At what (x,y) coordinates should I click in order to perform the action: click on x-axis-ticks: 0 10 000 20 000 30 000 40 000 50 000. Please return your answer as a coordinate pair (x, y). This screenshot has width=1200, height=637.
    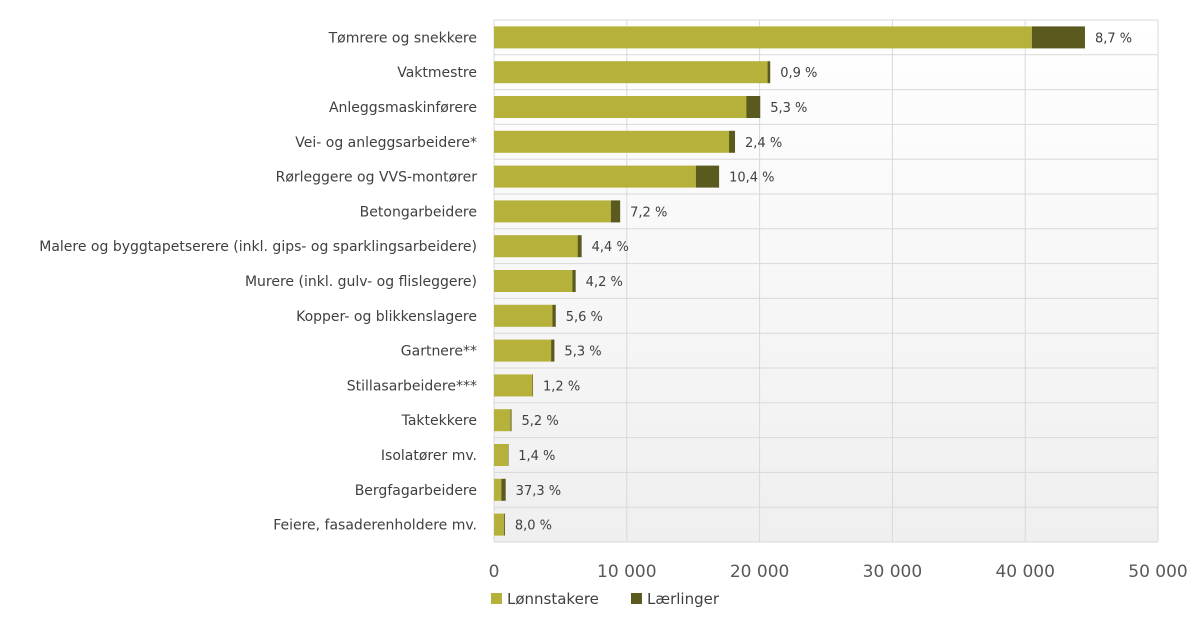
    Looking at the image, I should click on (838, 572).